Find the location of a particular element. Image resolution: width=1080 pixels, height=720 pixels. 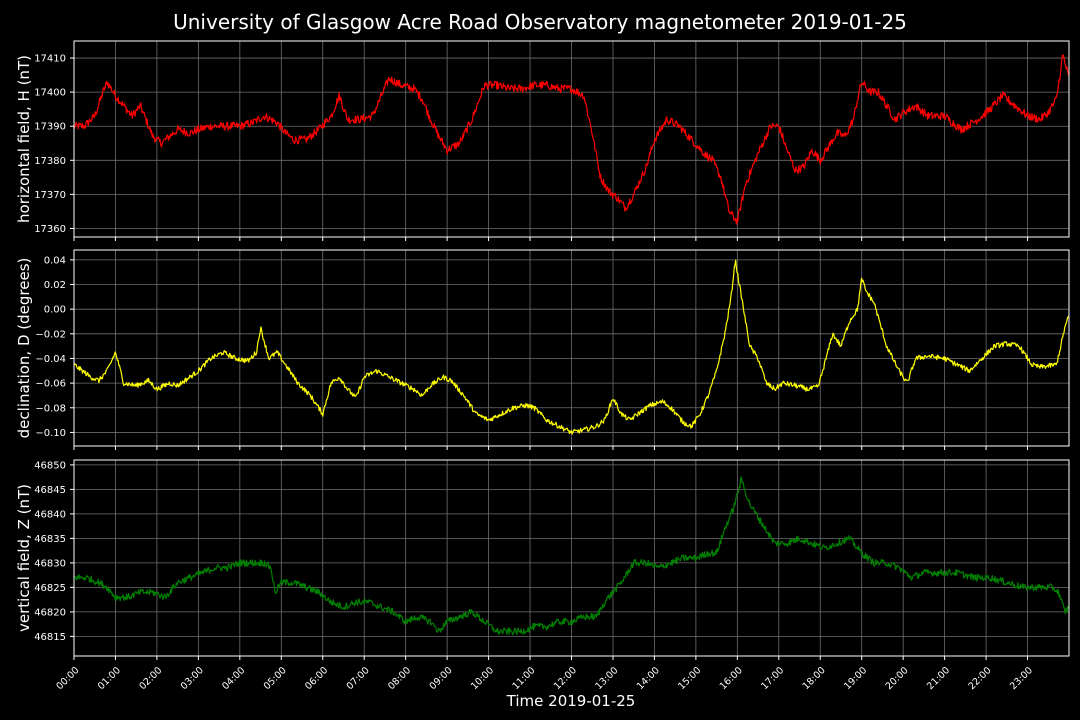

y-ticks: −0.10 −0.08 −0.06 −0.04 −0.02 0.00 0.02 0.04 is located at coordinates (54, 347).